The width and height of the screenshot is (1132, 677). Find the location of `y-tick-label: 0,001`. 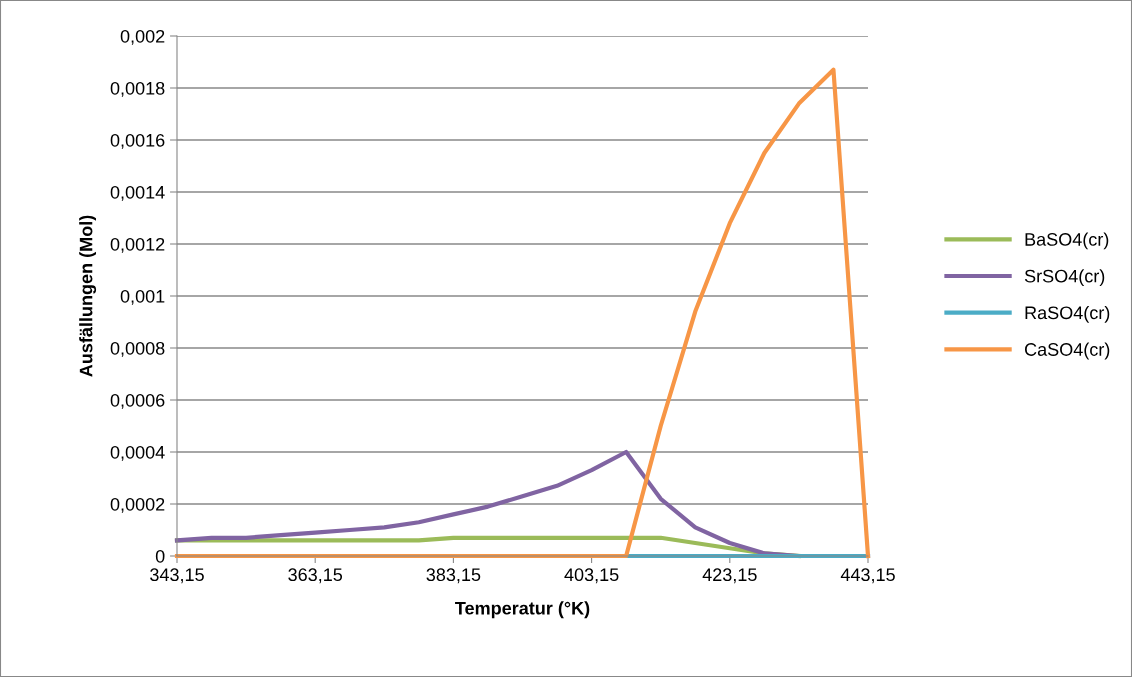

y-tick-label: 0,001 is located at coordinates (142, 297).